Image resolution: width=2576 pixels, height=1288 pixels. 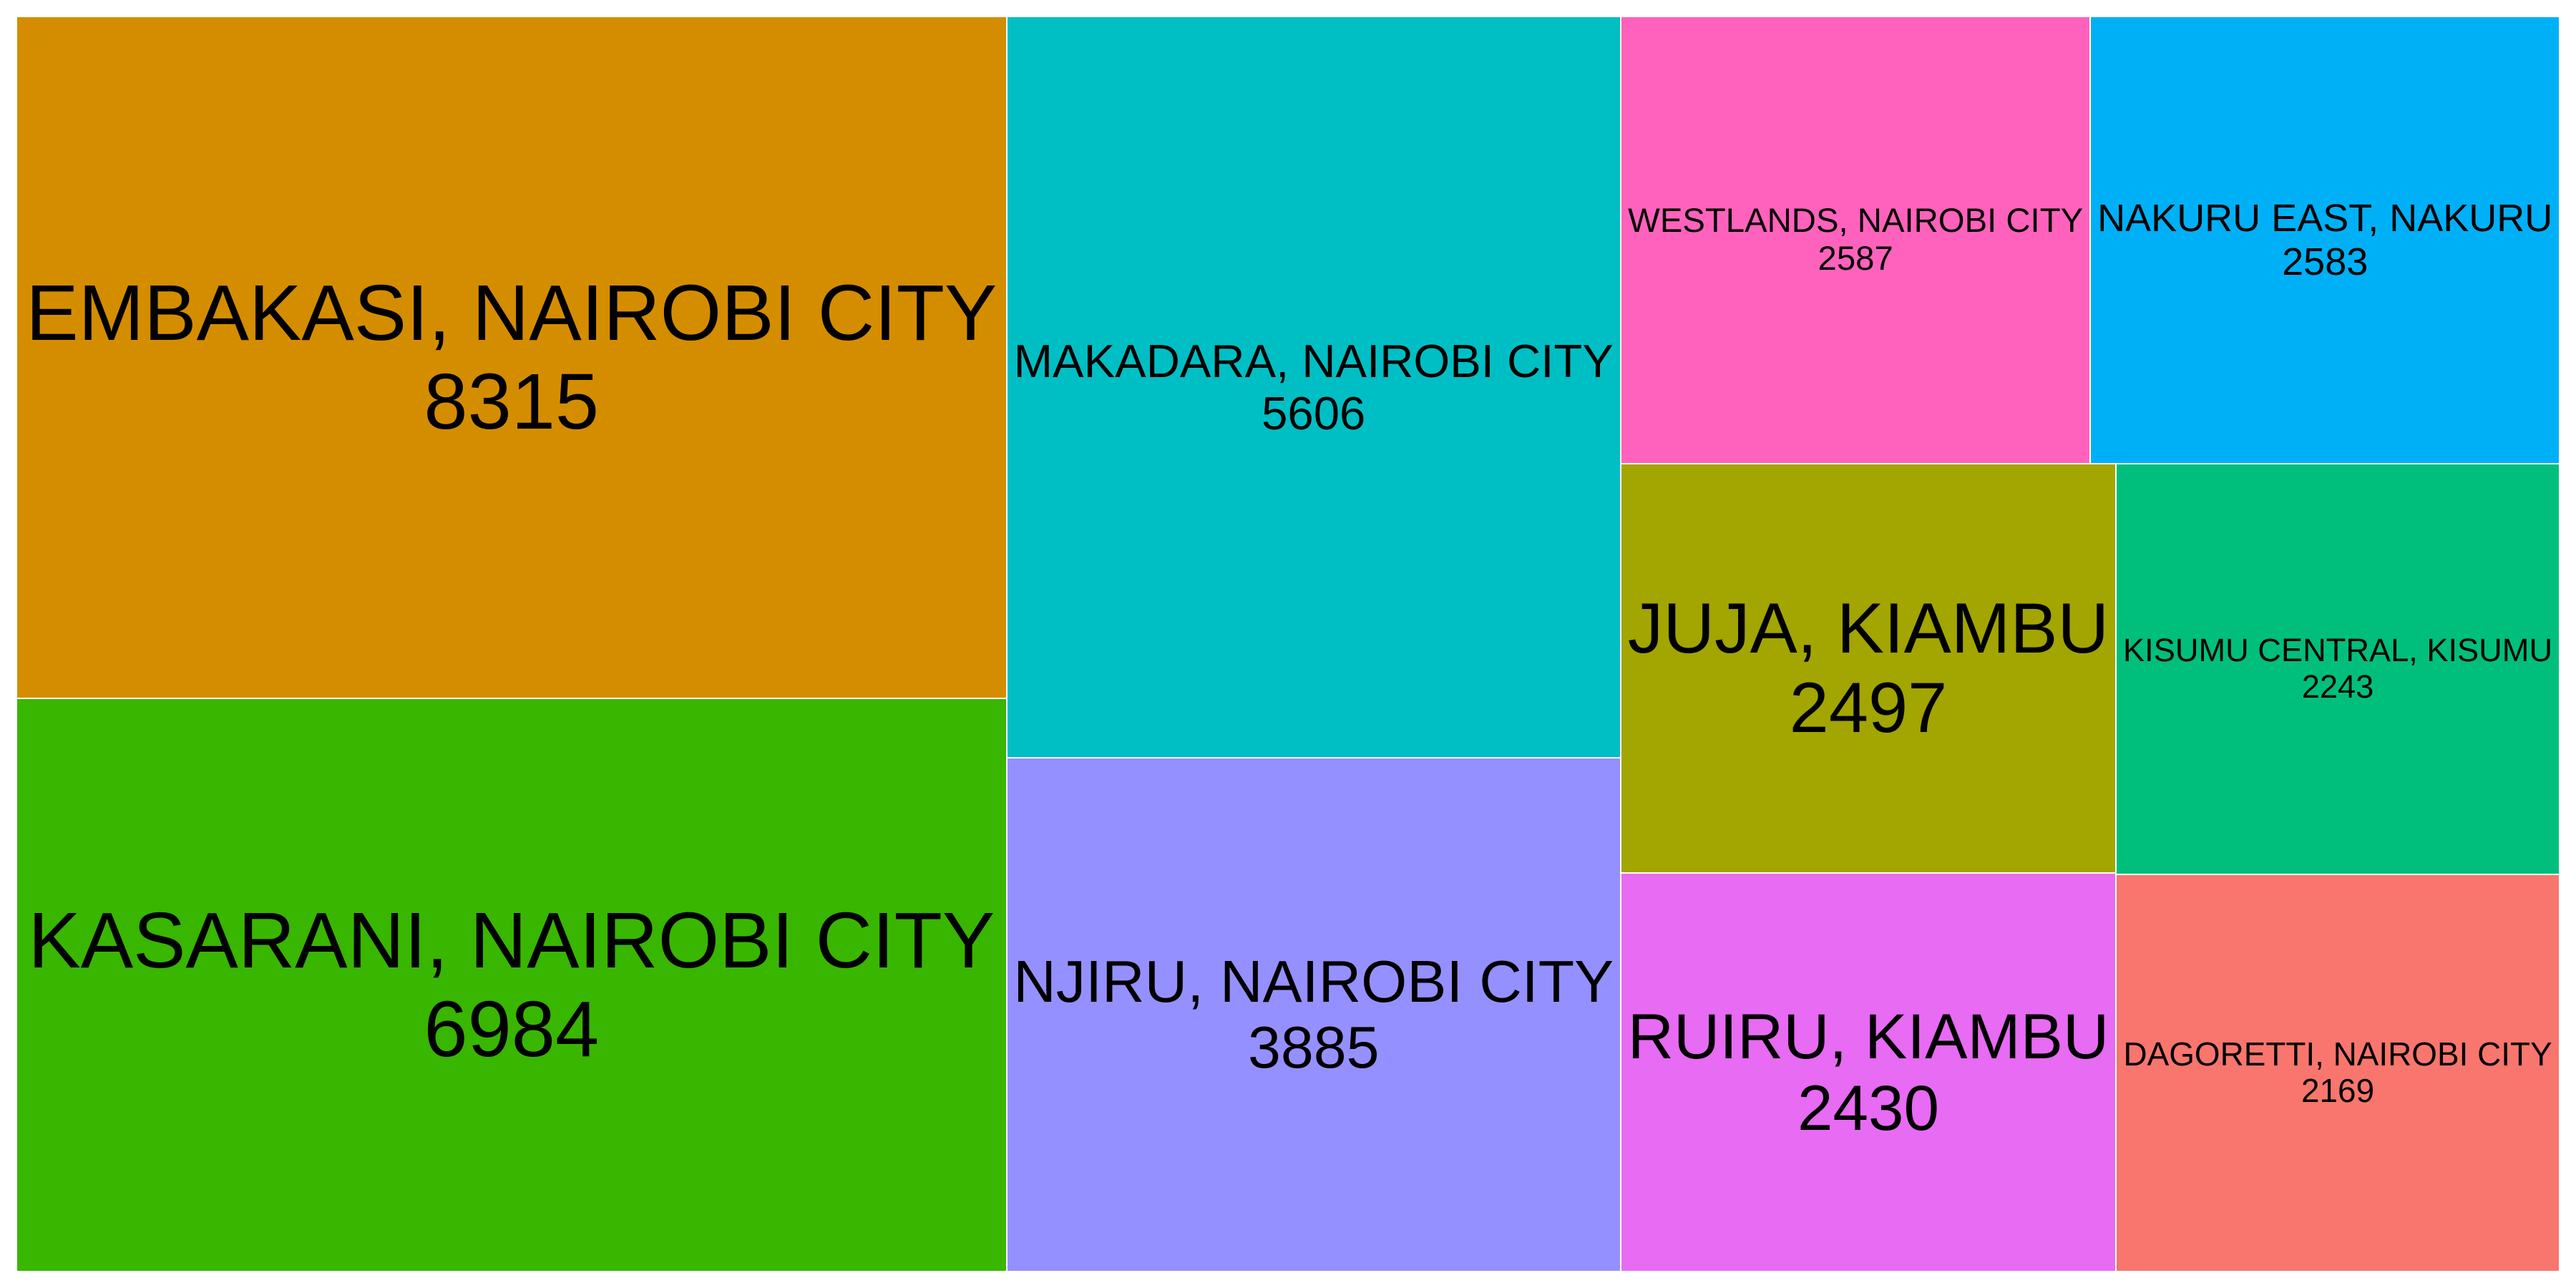 I want to click on tile-njiru-nairobi-city: NJIRU, NAIROBI CITY 3885, so click(x=1313, y=1015).